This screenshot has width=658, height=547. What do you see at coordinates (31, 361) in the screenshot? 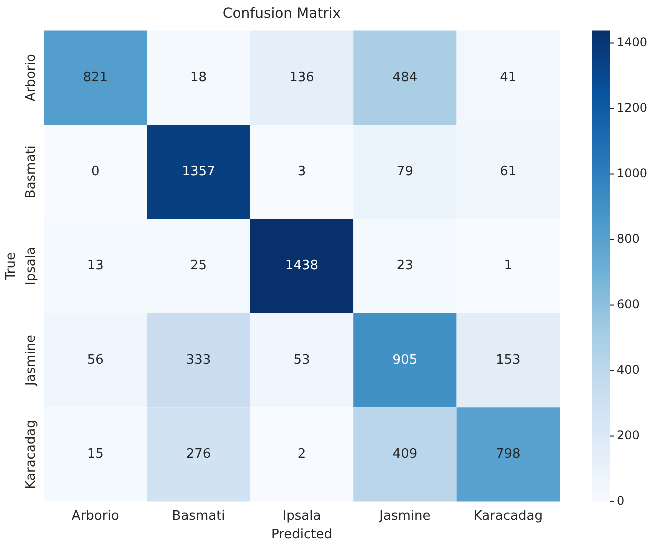
I see `y-tick-label: Jasmine` at bounding box center [31, 361].